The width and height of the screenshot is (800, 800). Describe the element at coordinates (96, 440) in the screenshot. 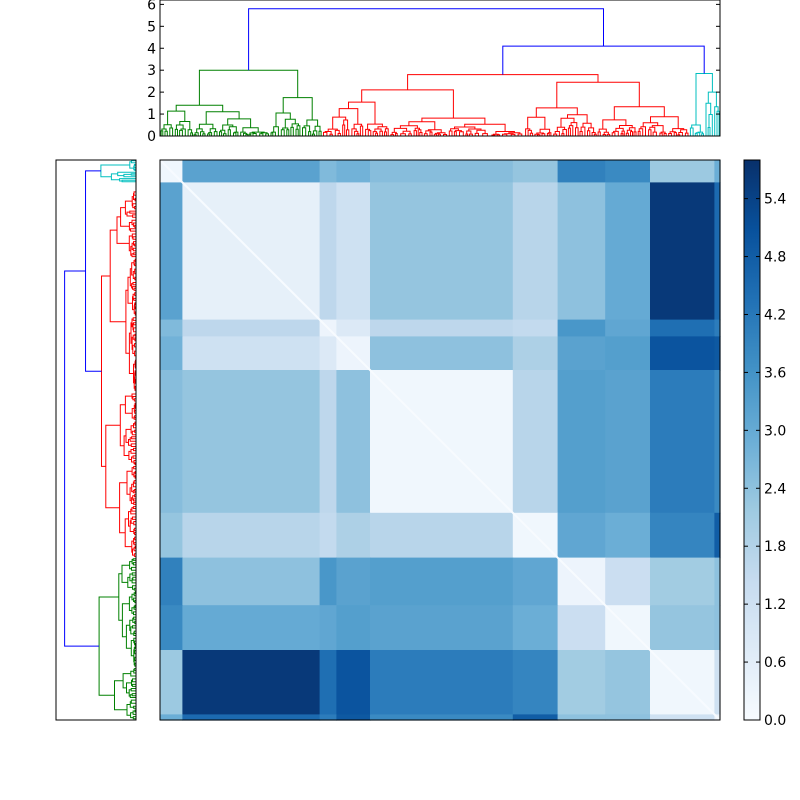

I see `left-dendrogram-frame` at that location.